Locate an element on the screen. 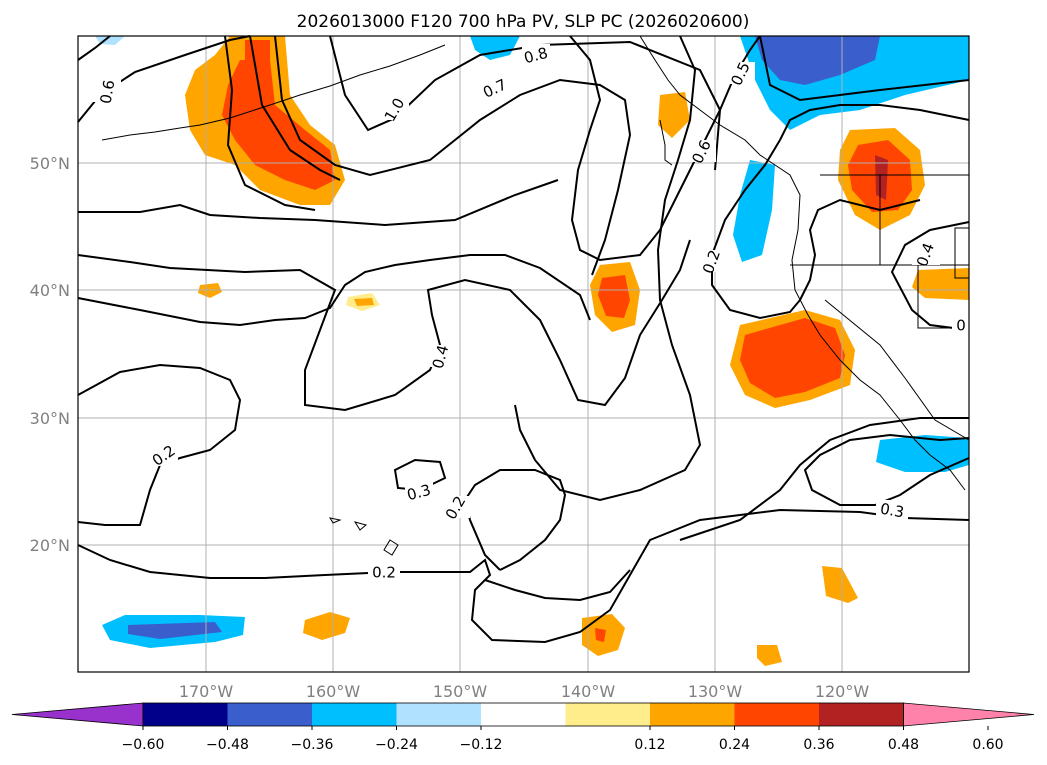 The height and width of the screenshot is (765, 1047). contour-label: 0.8 is located at coordinates (536, 56).